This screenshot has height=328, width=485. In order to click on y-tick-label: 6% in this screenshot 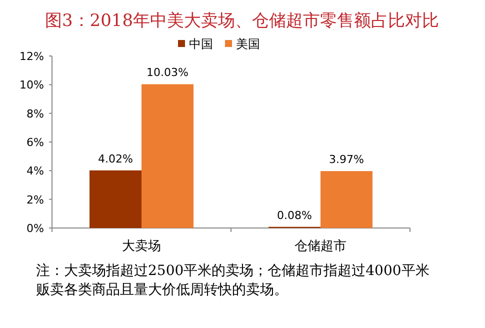, I will do `click(35, 142)`.